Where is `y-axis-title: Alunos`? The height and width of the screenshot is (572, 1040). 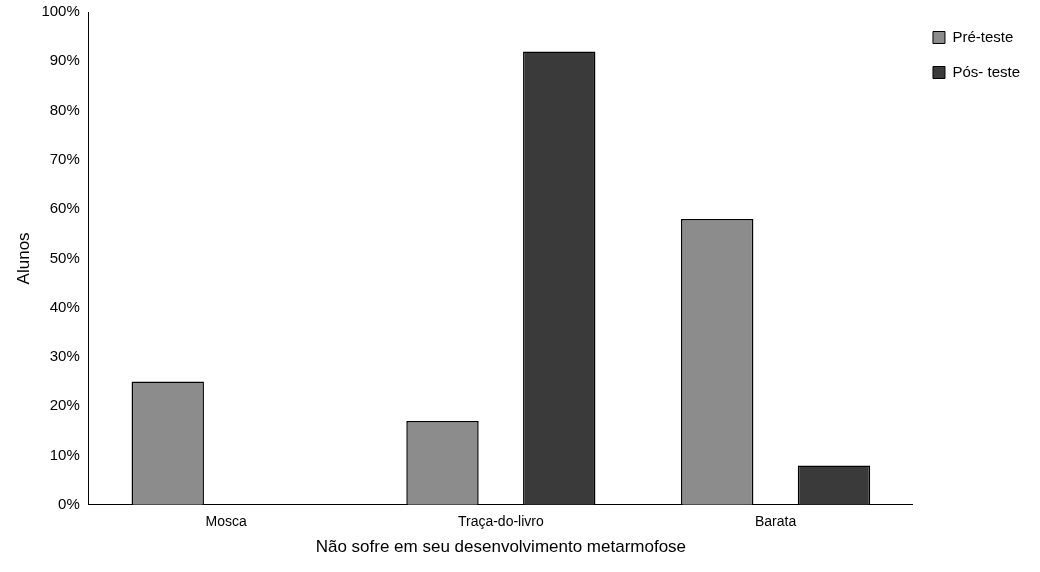 y-axis-title: Alunos is located at coordinates (23, 258).